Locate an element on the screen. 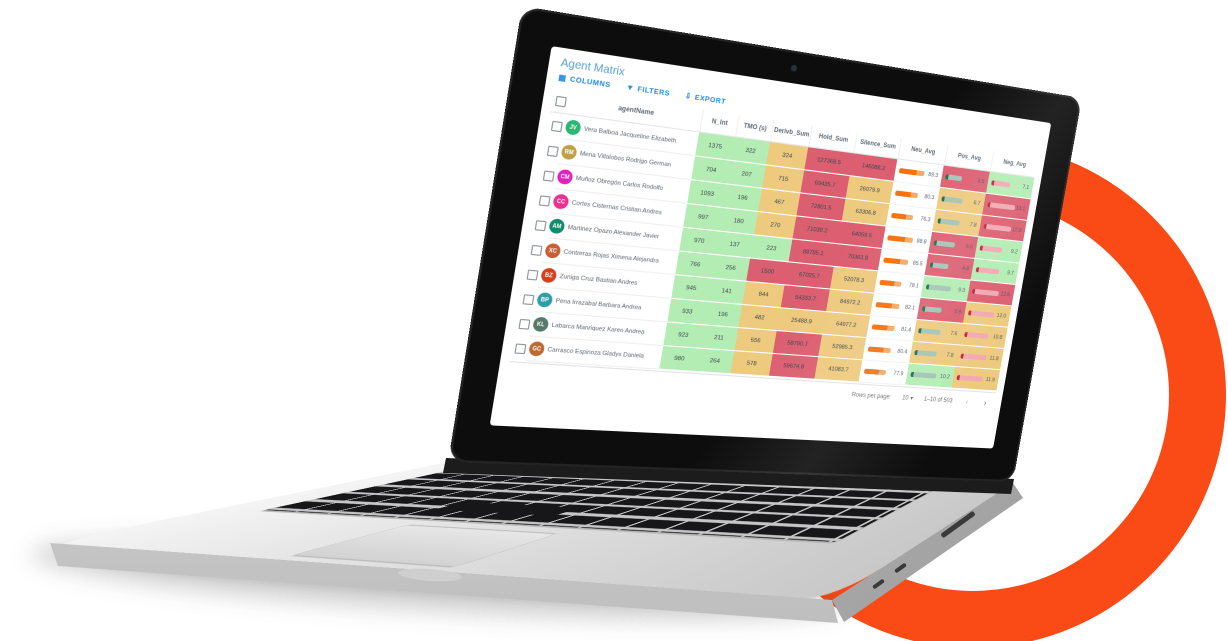  cell-silence-sum: 52985.3 is located at coordinates (842, 347).